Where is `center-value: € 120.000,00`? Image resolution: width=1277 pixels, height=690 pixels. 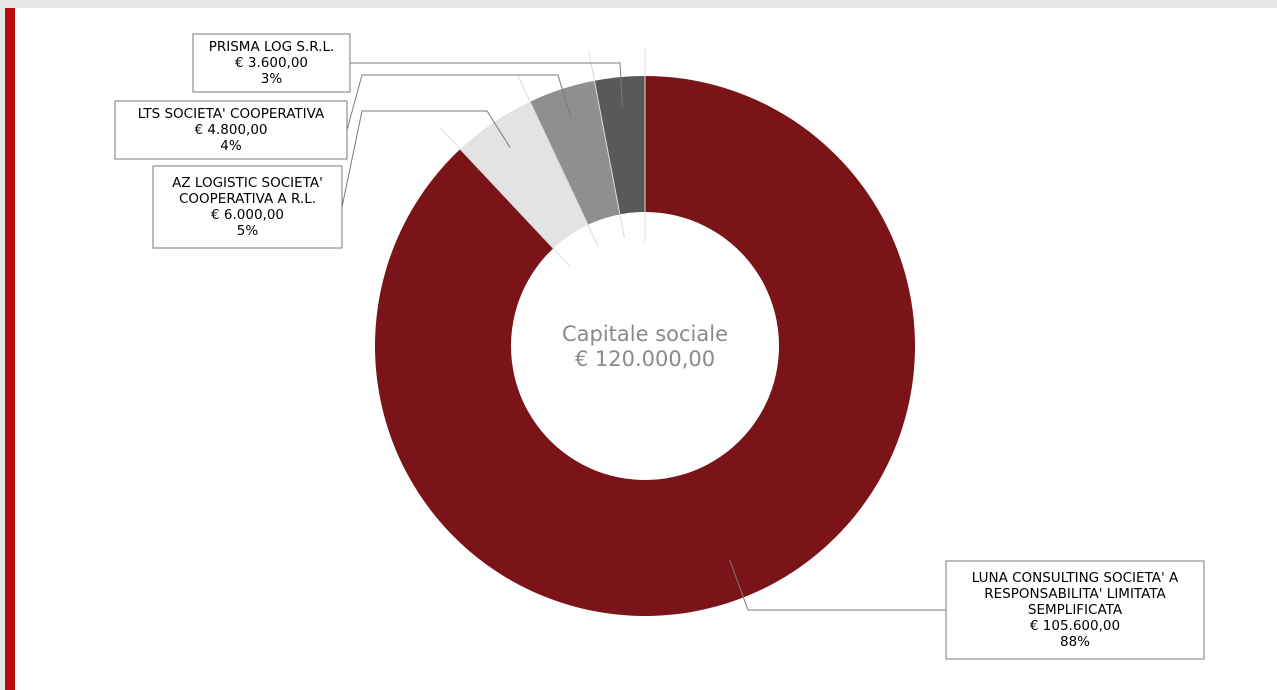 center-value: € 120.000,00 is located at coordinates (645, 359).